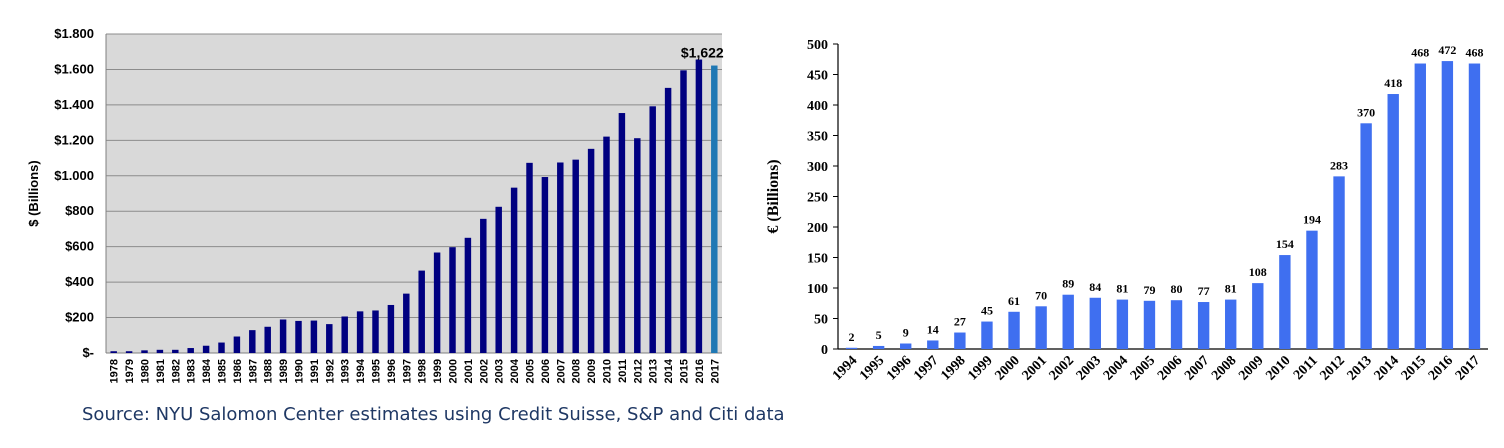 The width and height of the screenshot is (1504, 448). Describe the element at coordinates (1306, 368) in the screenshot. I see `x-tick-label: 2011` at that location.